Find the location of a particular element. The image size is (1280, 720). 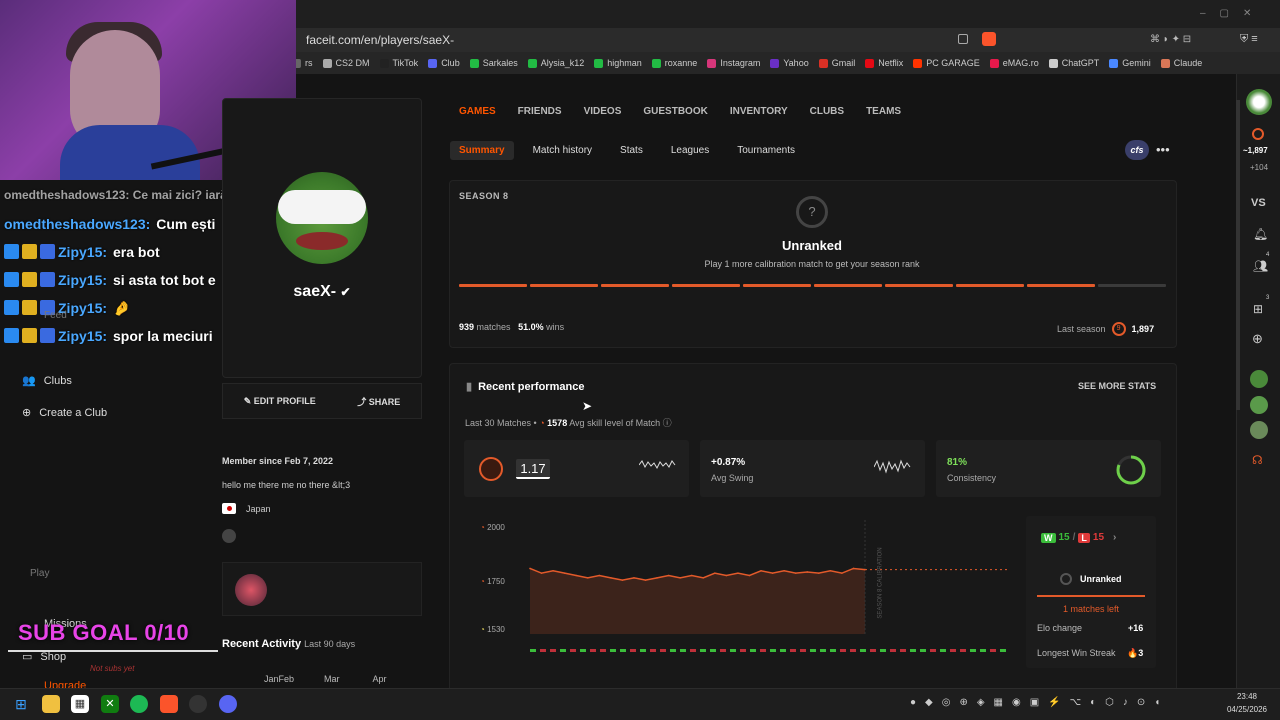

info-icon: ⓘ is located at coordinates (667, 423).